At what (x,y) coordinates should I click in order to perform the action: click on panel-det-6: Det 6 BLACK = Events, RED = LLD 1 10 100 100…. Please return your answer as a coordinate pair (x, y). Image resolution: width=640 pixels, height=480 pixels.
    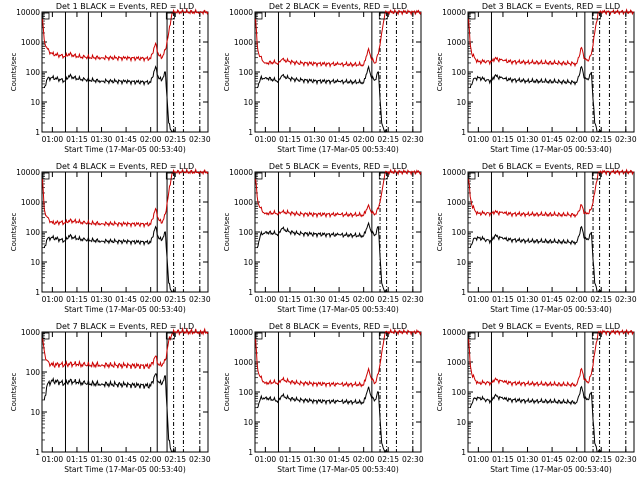
    Looking at the image, I should click on (536, 238).